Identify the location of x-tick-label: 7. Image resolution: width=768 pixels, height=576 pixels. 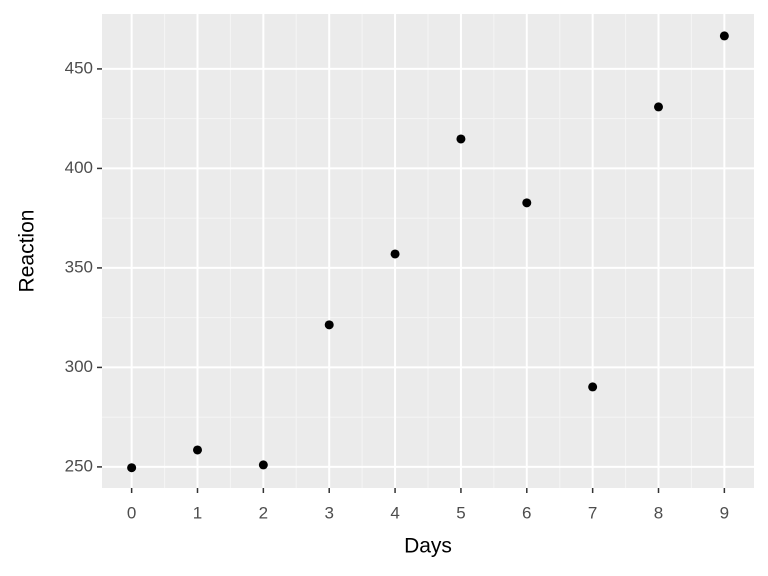
(592, 512).